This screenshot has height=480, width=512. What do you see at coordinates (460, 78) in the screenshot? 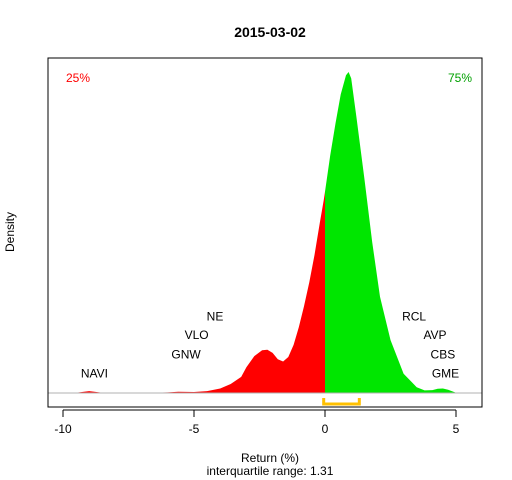
I see `quantile-75-label: 75%` at bounding box center [460, 78].